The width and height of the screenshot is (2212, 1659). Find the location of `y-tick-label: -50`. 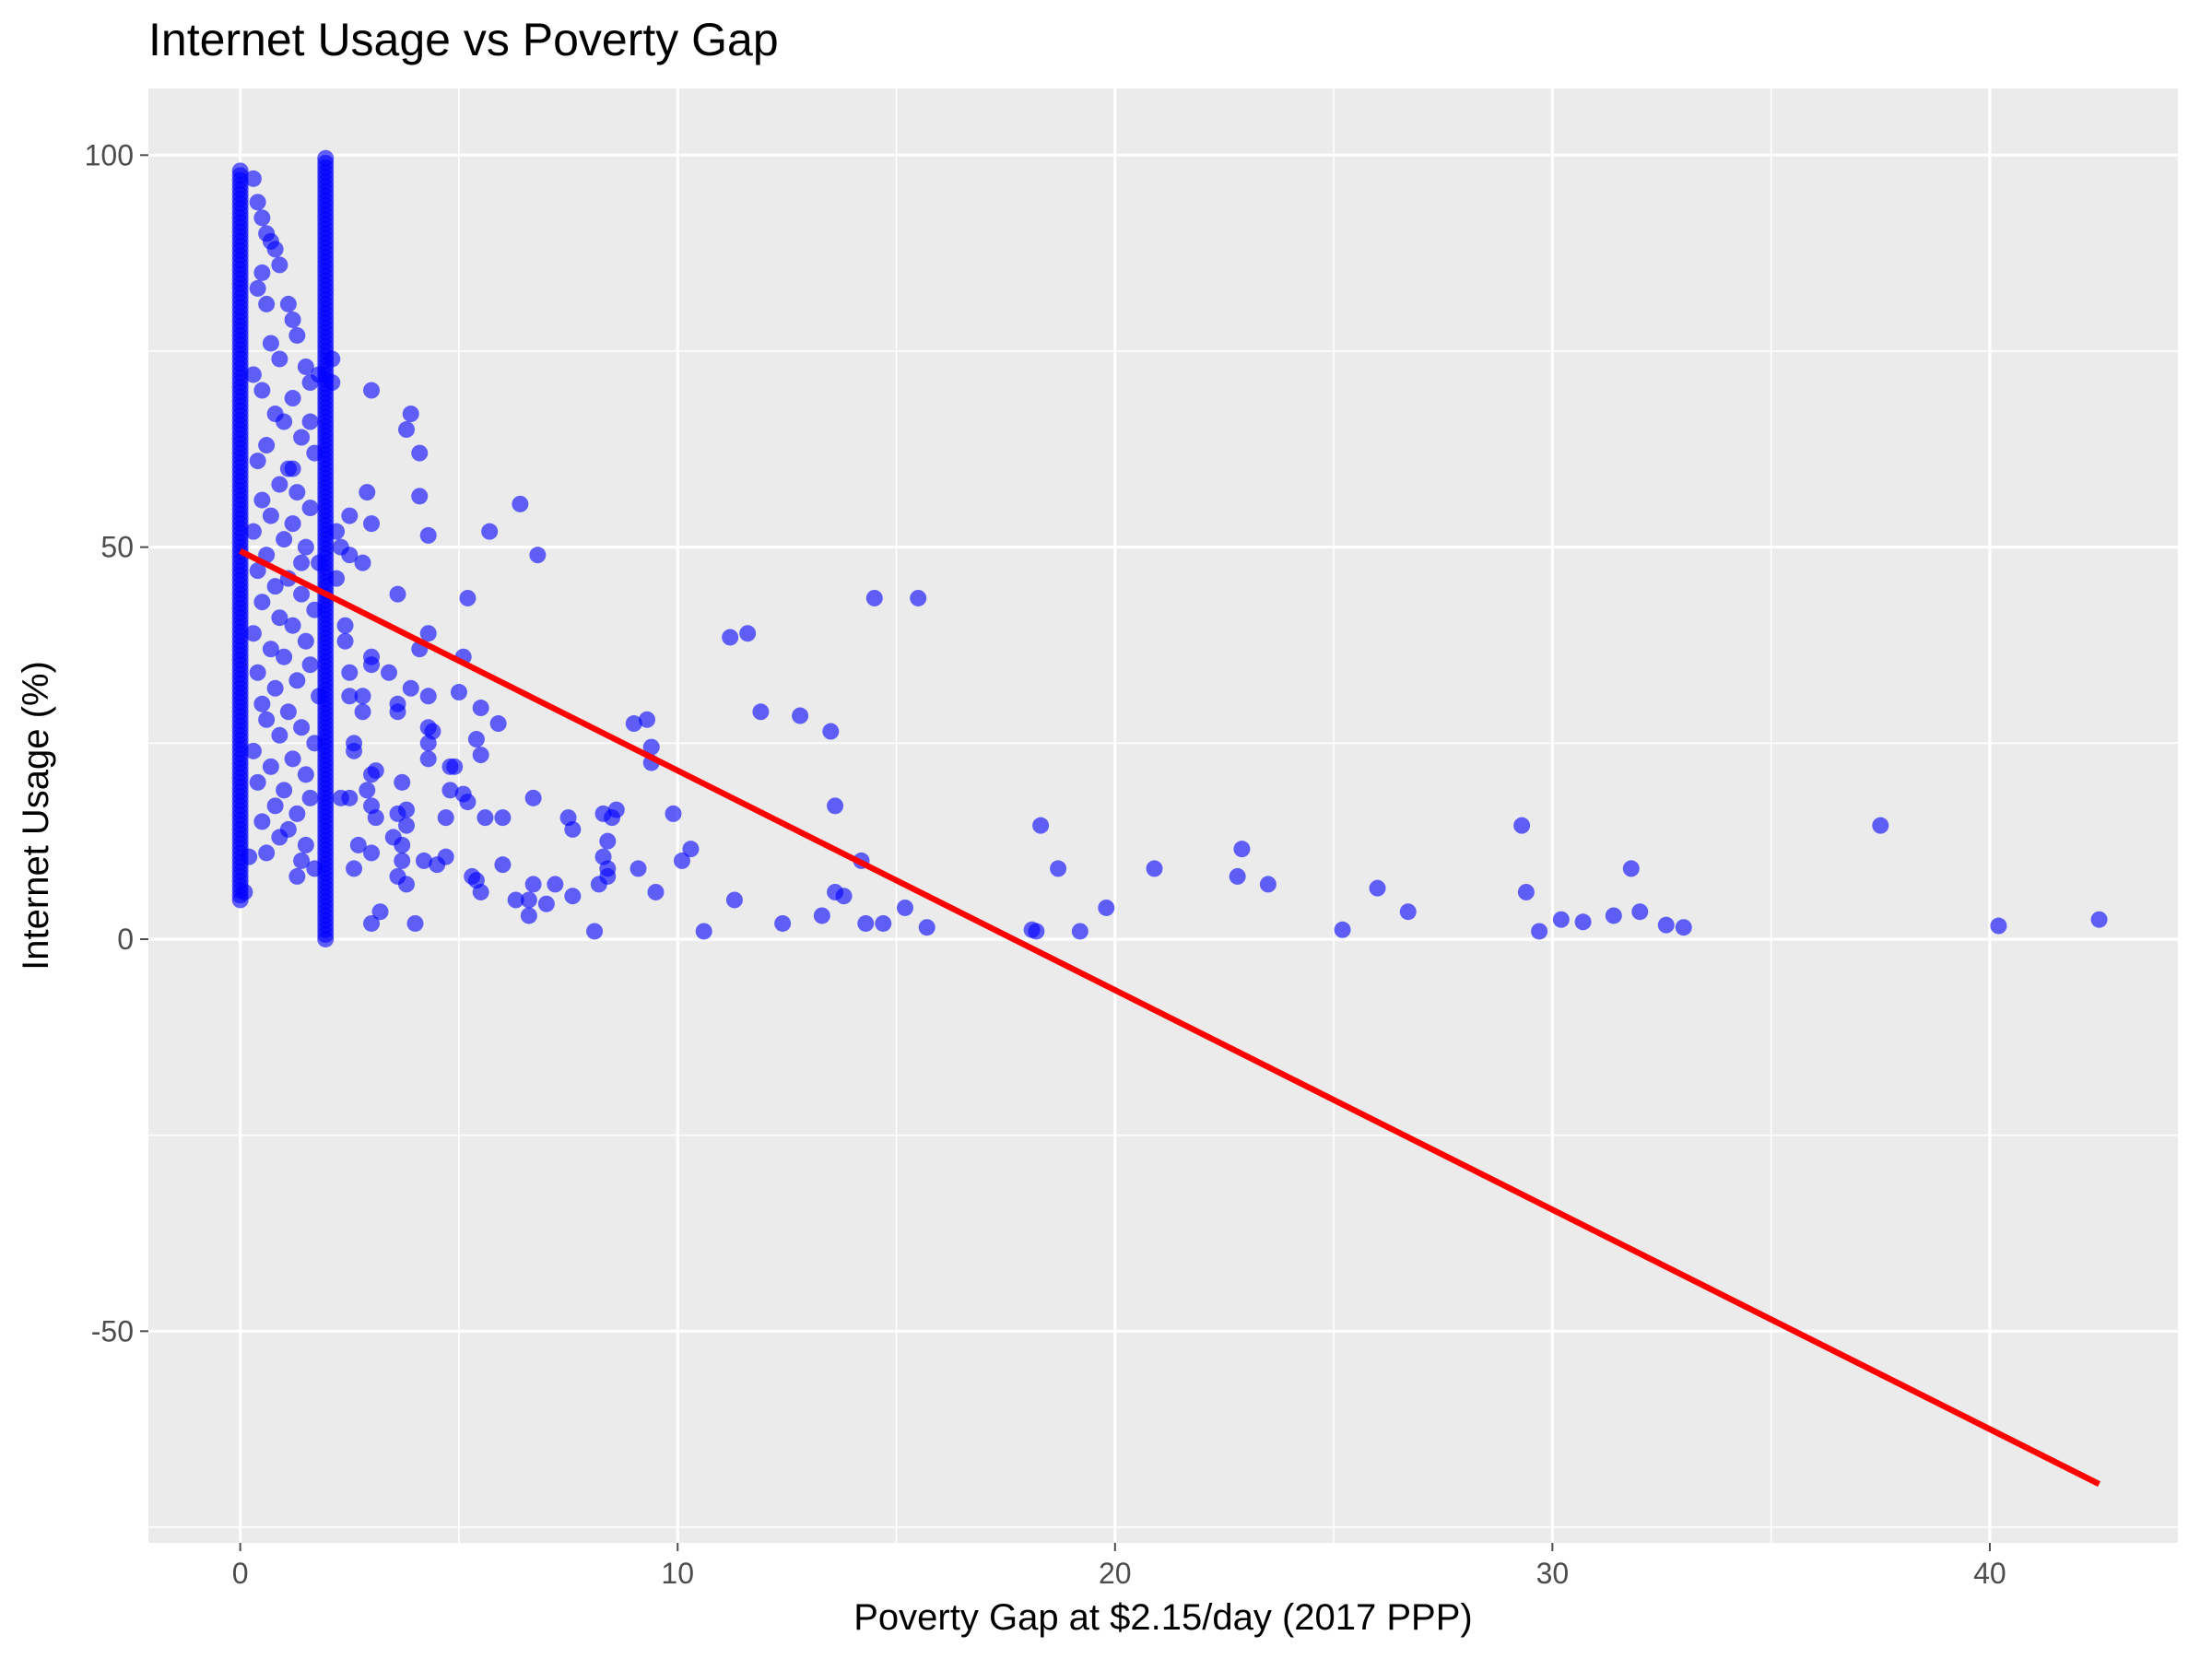

y-tick-label: -50 is located at coordinates (112, 1330).